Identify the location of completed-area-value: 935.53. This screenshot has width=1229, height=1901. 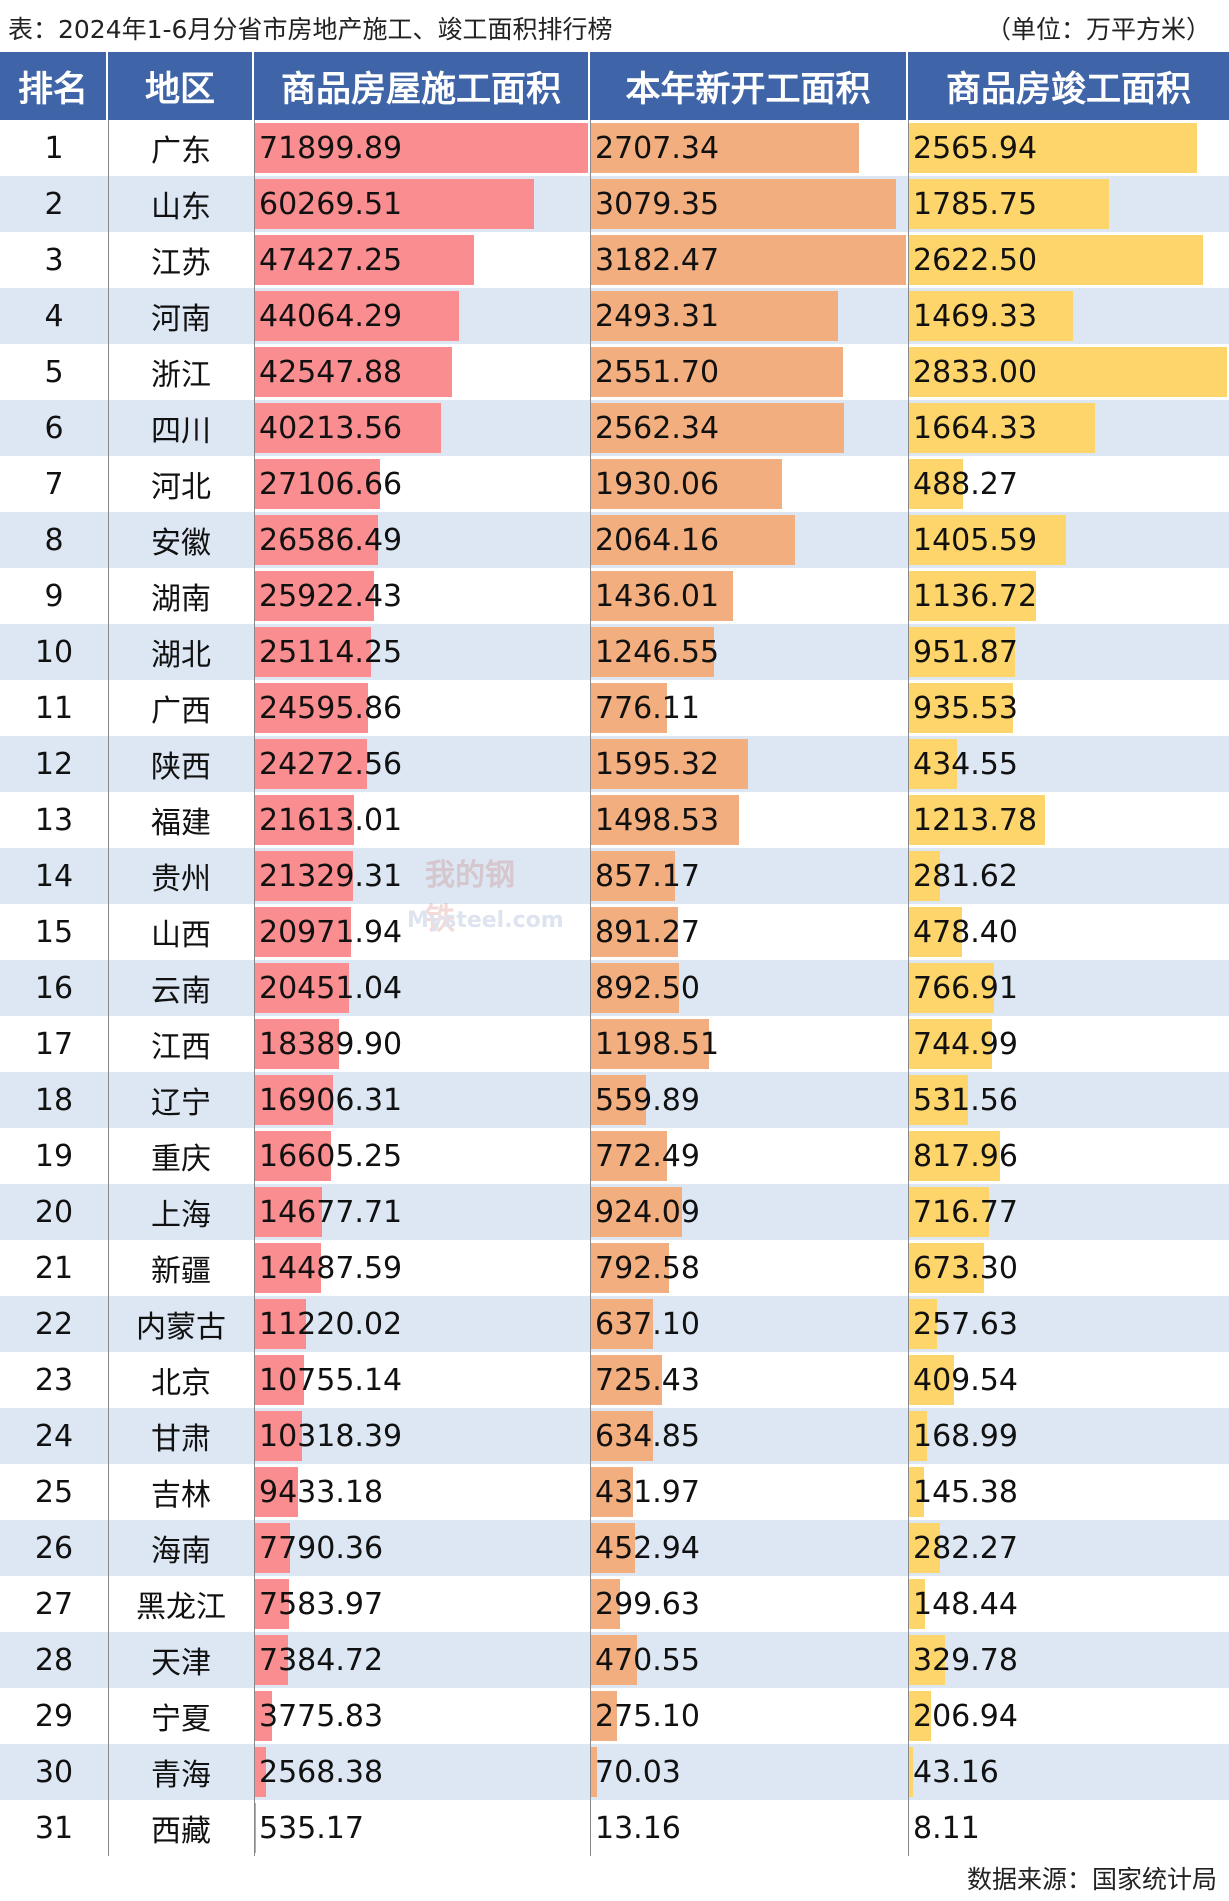
(965, 708).